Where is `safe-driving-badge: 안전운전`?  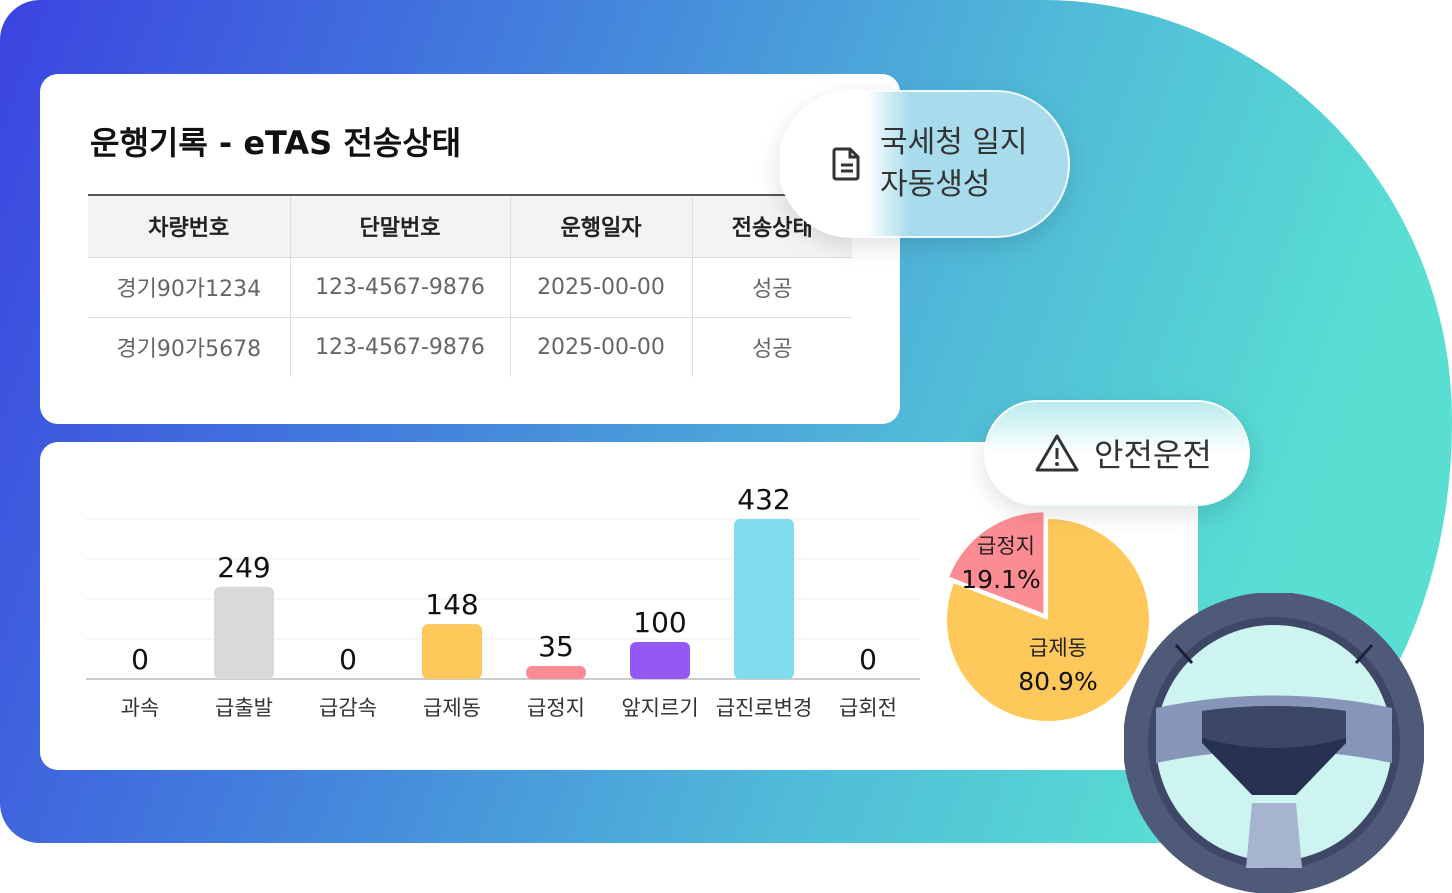
safe-driving-badge: 안전운전 is located at coordinates (1117, 453).